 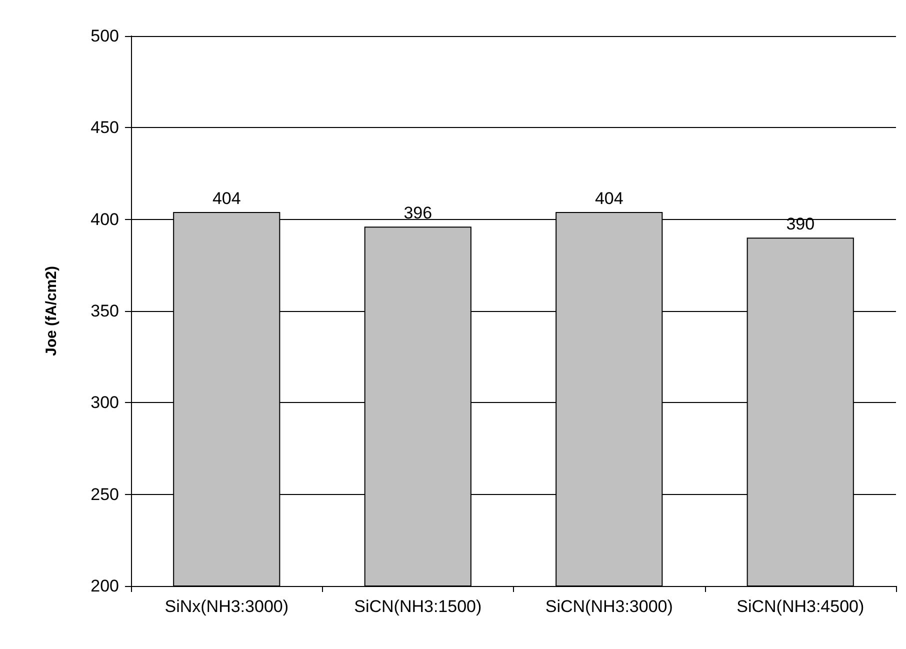 I want to click on x-tick-label: SiCN(NH3:1500), so click(x=418, y=606).